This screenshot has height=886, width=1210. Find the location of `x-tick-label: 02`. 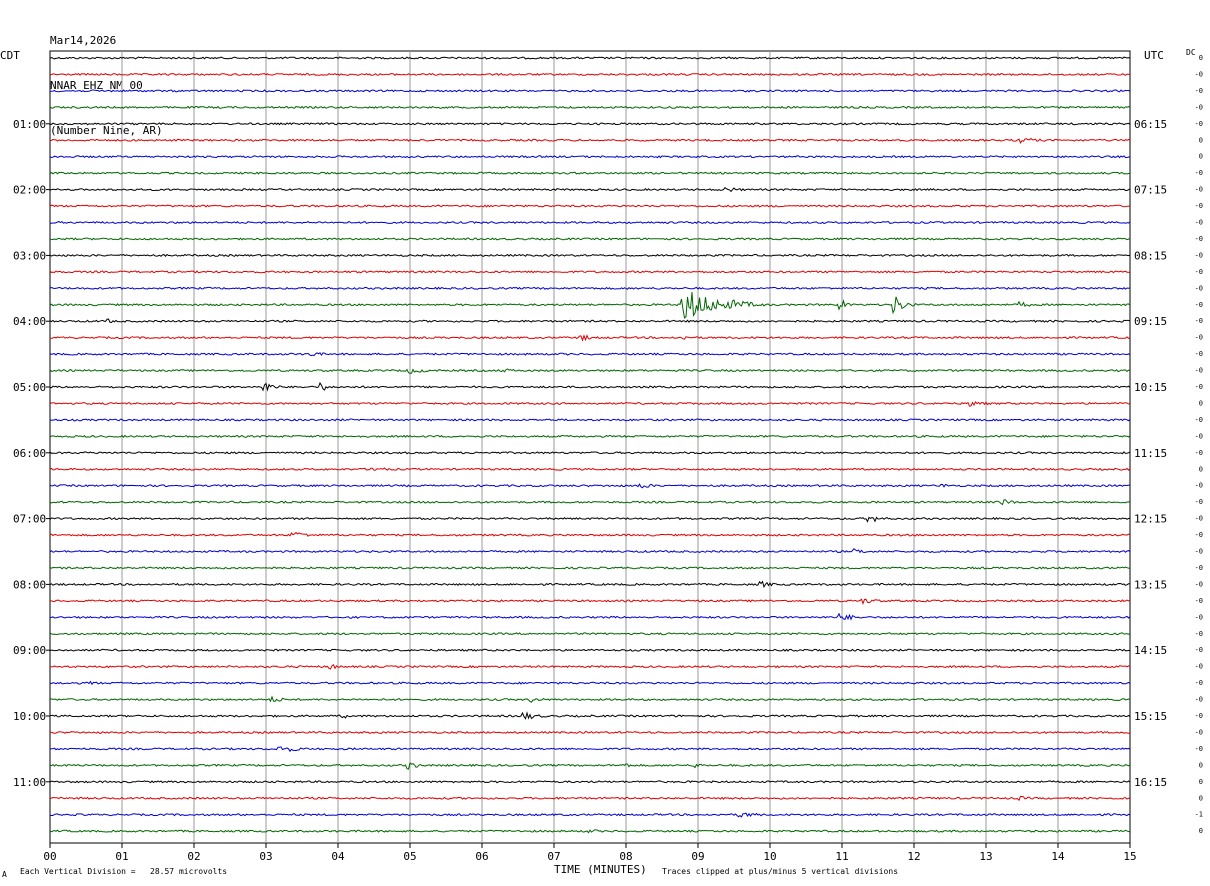

x-tick-label: 02 is located at coordinates (193, 856).